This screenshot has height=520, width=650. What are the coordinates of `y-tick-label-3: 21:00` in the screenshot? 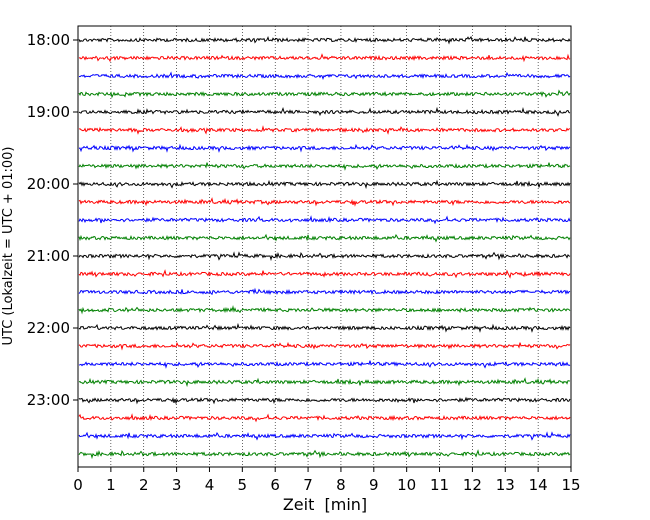 It's located at (48, 256).